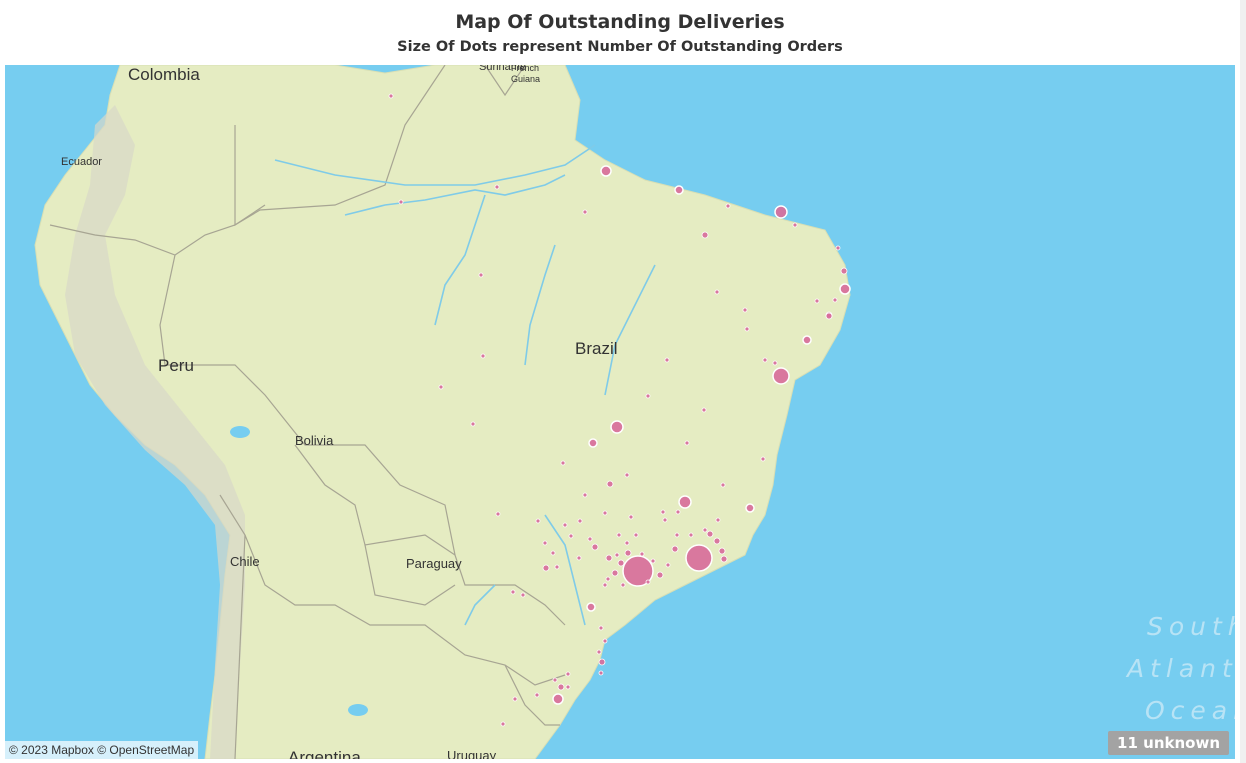 The width and height of the screenshot is (1246, 763). What do you see at coordinates (1243, 381) in the screenshot?
I see `scrollbar` at bounding box center [1243, 381].